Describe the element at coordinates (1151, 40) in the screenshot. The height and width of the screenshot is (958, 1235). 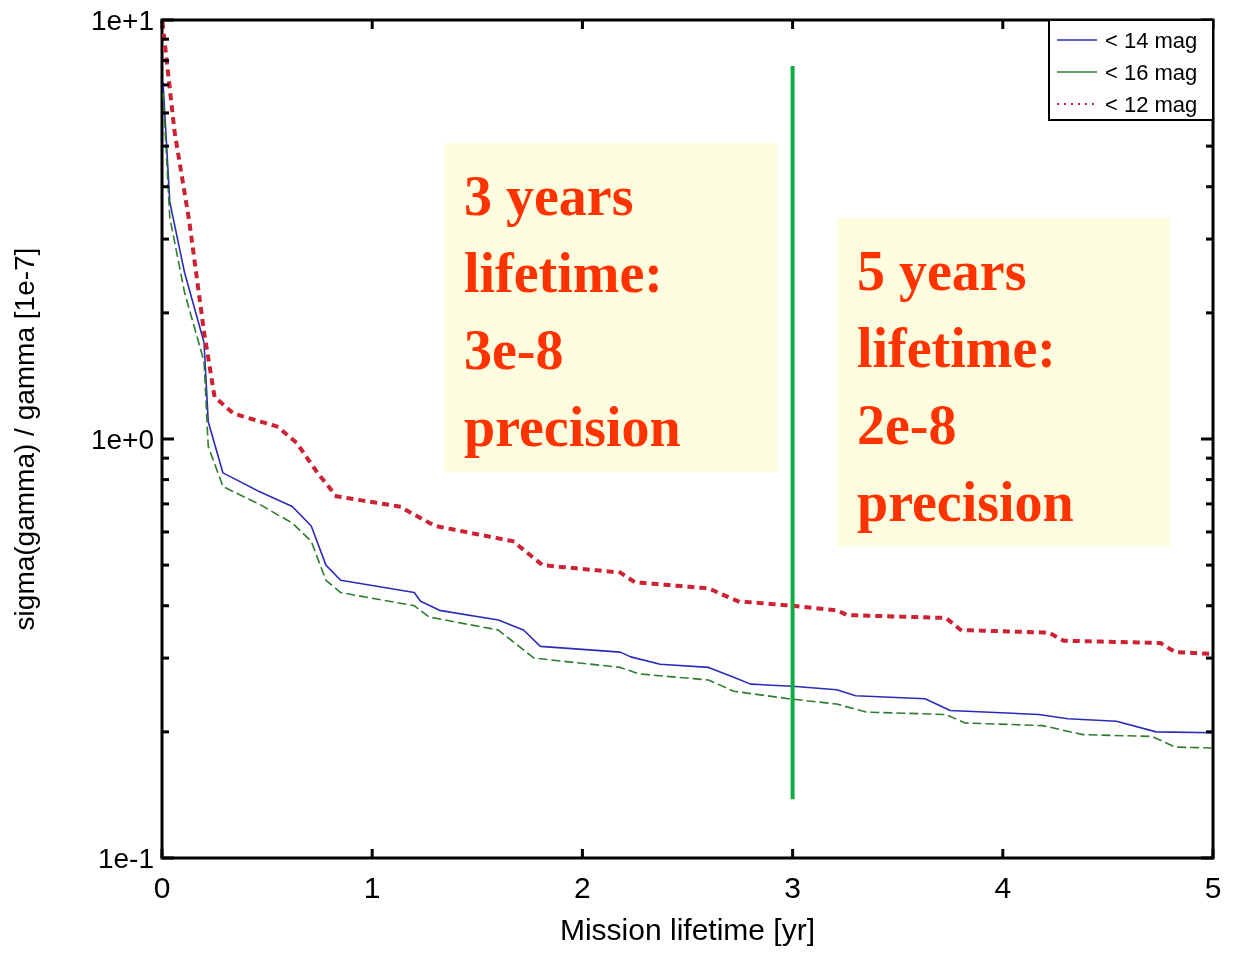
I see `legend-label: < 14 mag` at that location.